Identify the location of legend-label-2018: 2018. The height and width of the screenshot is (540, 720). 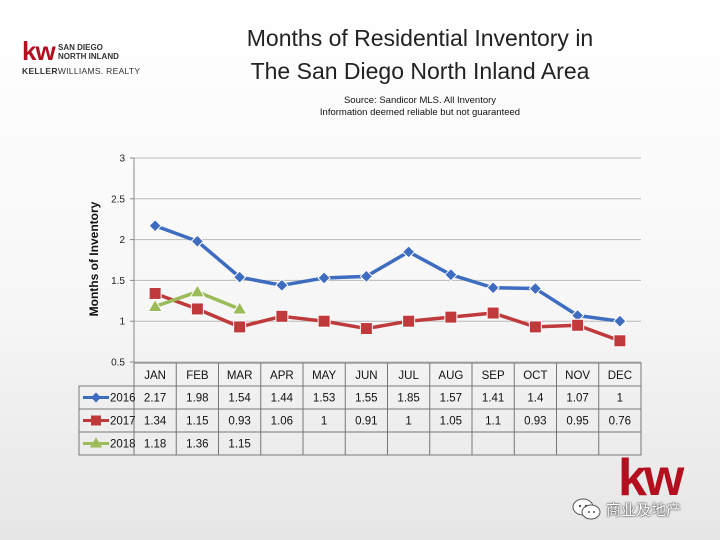
(123, 445).